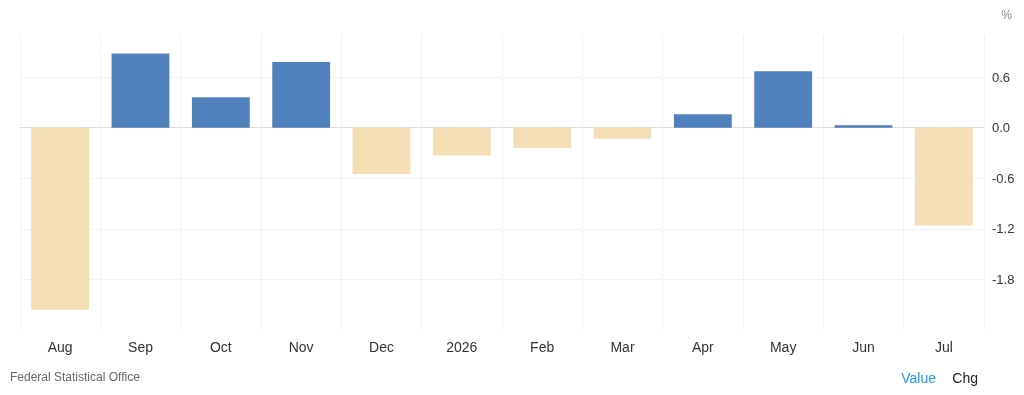 The image size is (1024, 395). What do you see at coordinates (542, 347) in the screenshot?
I see `x-tick-label: Feb` at bounding box center [542, 347].